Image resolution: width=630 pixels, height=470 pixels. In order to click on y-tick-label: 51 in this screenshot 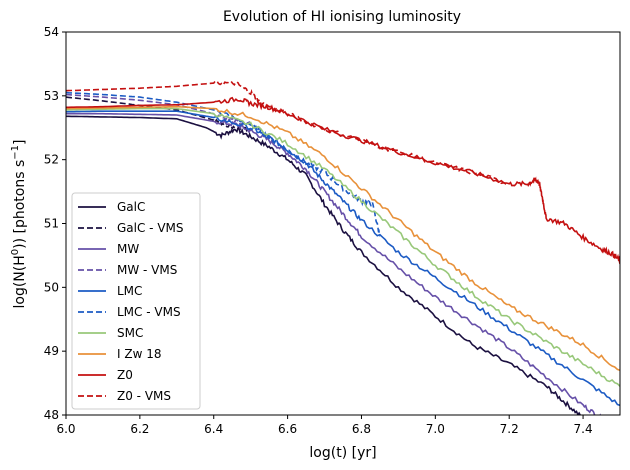, I will do `click(51, 224)`.